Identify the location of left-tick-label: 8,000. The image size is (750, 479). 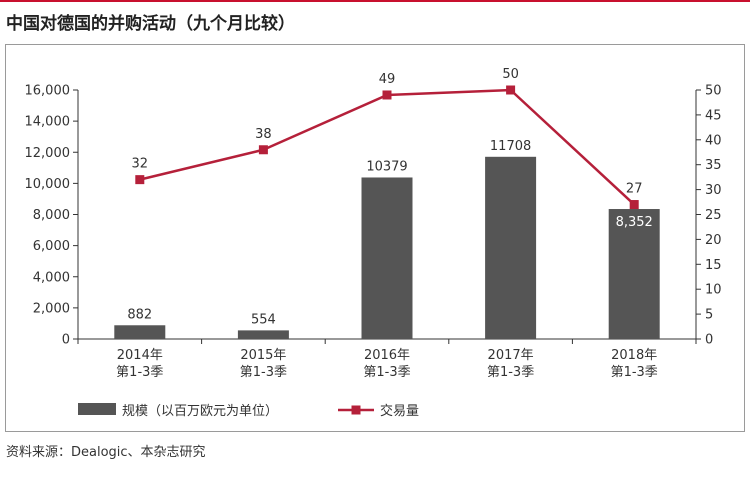
(51, 215).